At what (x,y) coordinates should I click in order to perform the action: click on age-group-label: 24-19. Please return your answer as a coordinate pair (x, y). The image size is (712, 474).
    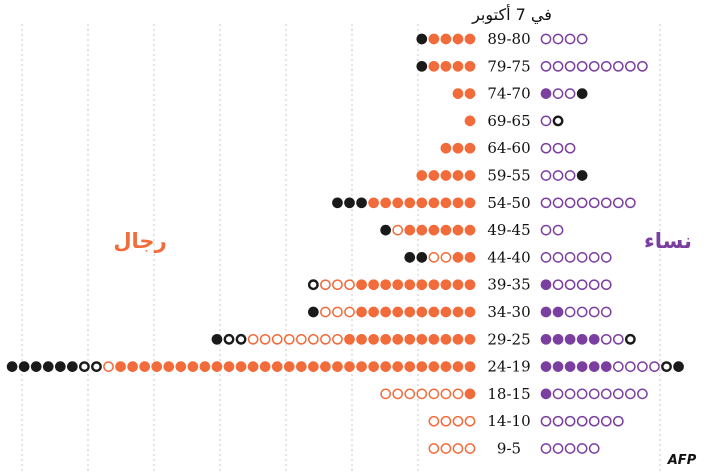
    Looking at the image, I should click on (508, 367).